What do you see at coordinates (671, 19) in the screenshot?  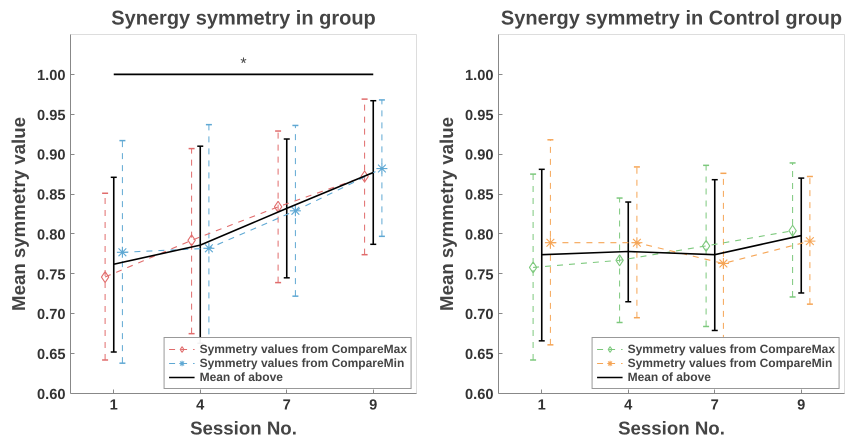 I see `chart-title: Synergy symmetry in Control group` at bounding box center [671, 19].